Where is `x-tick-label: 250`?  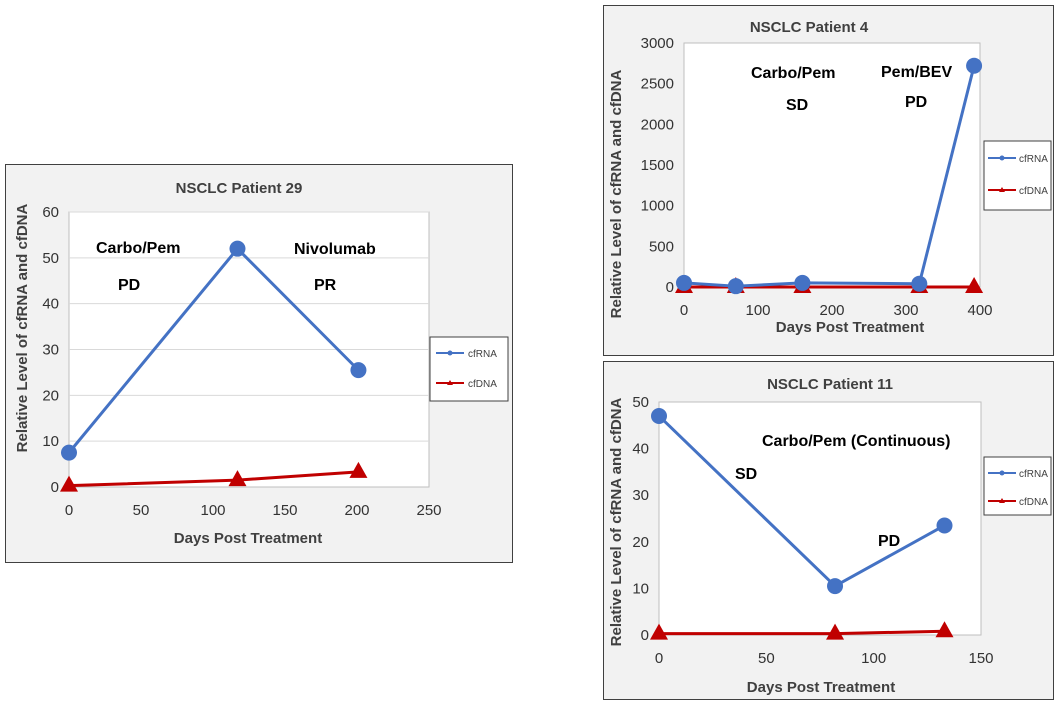 x-tick-label: 250 is located at coordinates (428, 510).